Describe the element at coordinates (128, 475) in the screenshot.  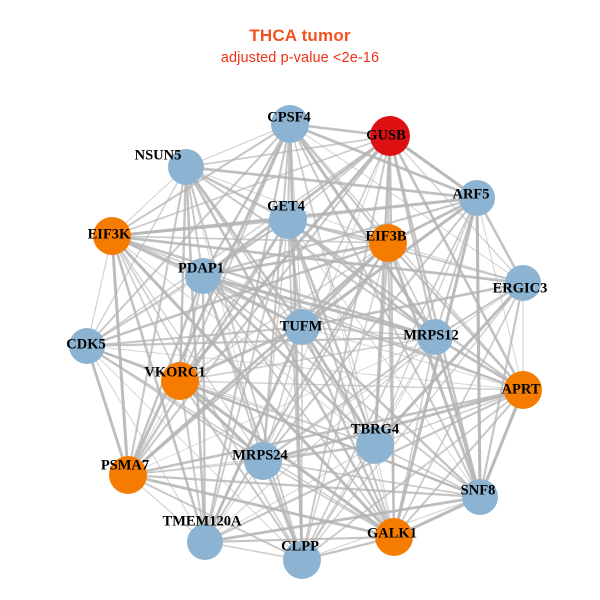
I see `graph-node-psma7` at that location.